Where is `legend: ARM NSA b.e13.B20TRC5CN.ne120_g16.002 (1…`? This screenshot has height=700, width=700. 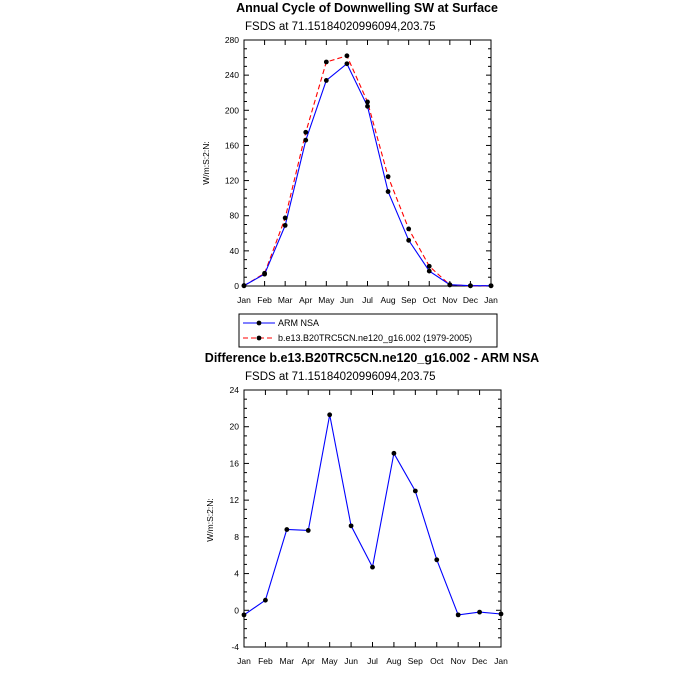 legend: ARM NSA b.e13.B20TRC5CN.ne120_g16.002 (1… is located at coordinates (368, 330).